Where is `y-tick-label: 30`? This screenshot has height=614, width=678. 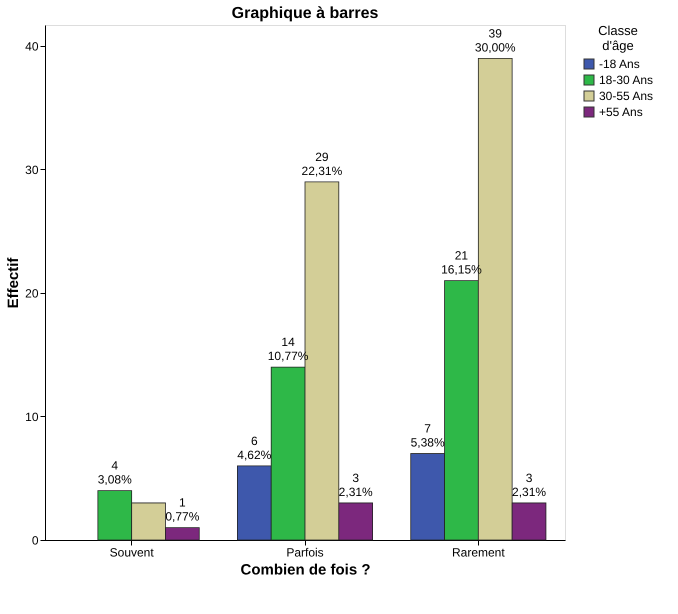 y-tick-label: 30 is located at coordinates (32, 169).